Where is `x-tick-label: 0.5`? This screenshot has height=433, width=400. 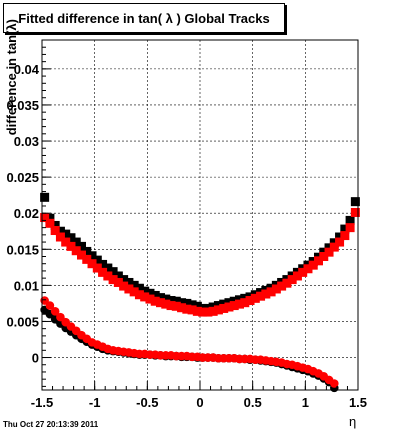
x-tick-label: 0.5 is located at coordinates (253, 402).